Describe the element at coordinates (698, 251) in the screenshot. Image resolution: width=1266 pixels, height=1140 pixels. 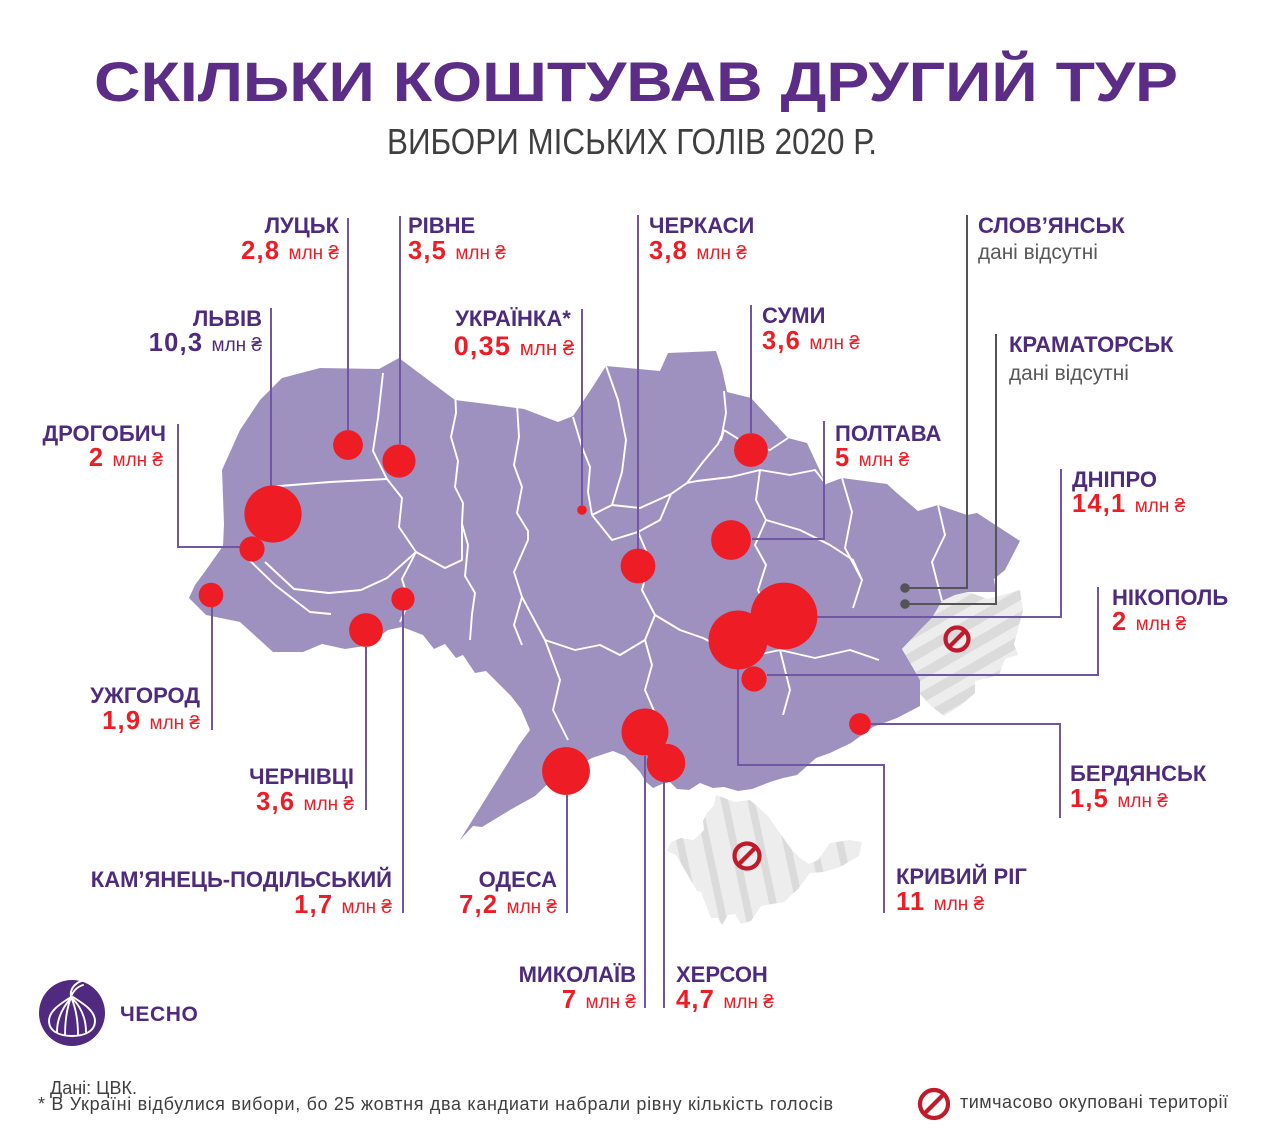
I see `svg-text: 3,8 млн ₴` at that location.